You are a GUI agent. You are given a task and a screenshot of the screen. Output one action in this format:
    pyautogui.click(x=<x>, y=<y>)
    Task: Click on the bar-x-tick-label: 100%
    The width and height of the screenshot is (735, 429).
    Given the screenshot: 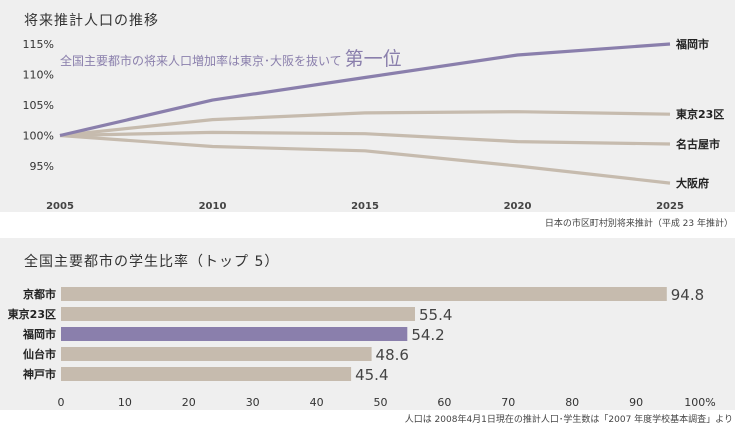 What is the action you would take?
    pyautogui.click(x=699, y=402)
    